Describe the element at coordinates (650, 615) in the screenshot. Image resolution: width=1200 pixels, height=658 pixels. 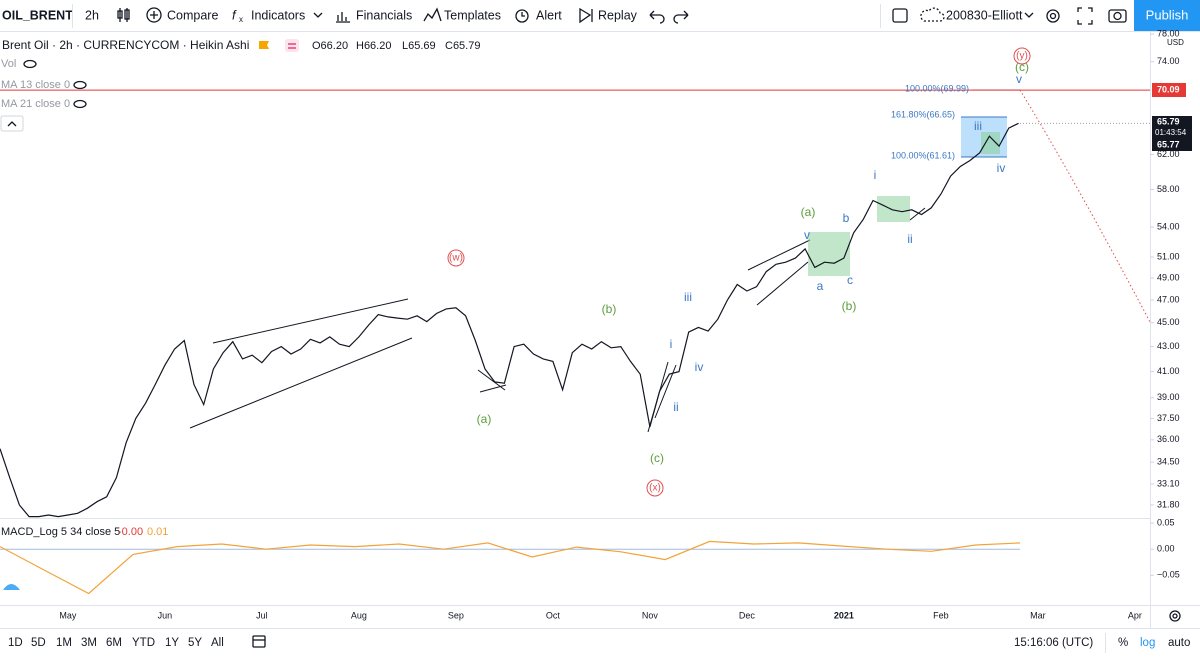
I see `x-tick-label: Nov` at that location.